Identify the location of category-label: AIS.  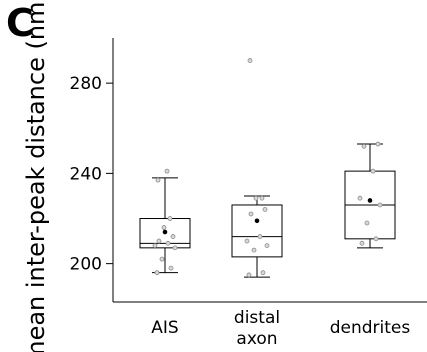
(164, 328).